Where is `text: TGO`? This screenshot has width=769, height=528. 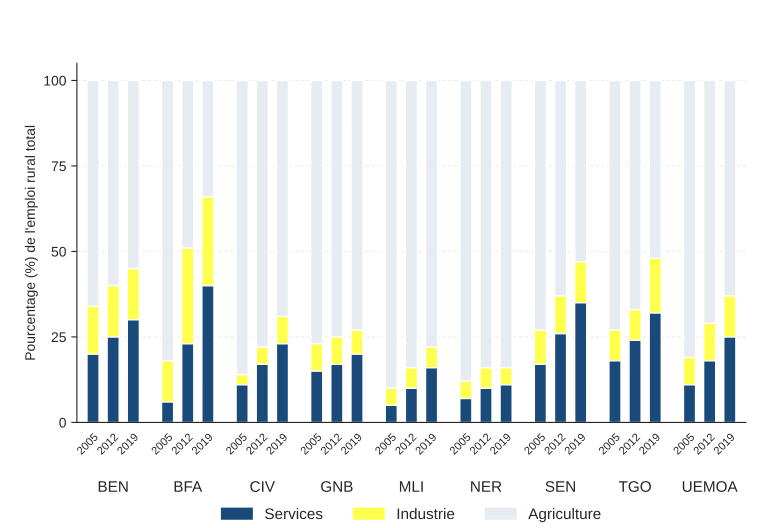
text: TGO is located at coordinates (634, 486).